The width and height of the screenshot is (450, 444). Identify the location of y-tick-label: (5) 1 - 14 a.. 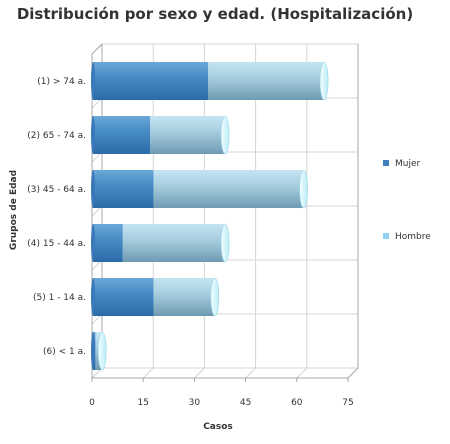
(59, 298).